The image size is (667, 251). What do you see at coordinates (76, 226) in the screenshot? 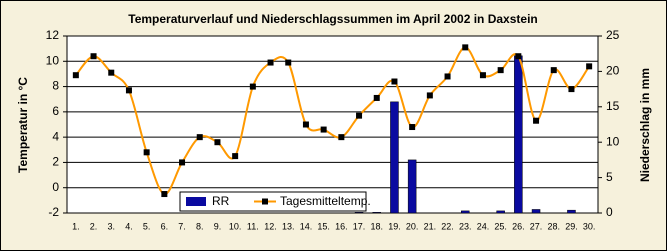
I see `x-tick-label: 1.` at bounding box center [76, 226].